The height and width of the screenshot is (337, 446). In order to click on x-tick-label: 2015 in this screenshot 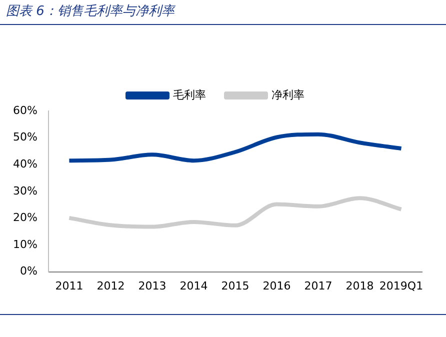, I will do `click(235, 285)`.